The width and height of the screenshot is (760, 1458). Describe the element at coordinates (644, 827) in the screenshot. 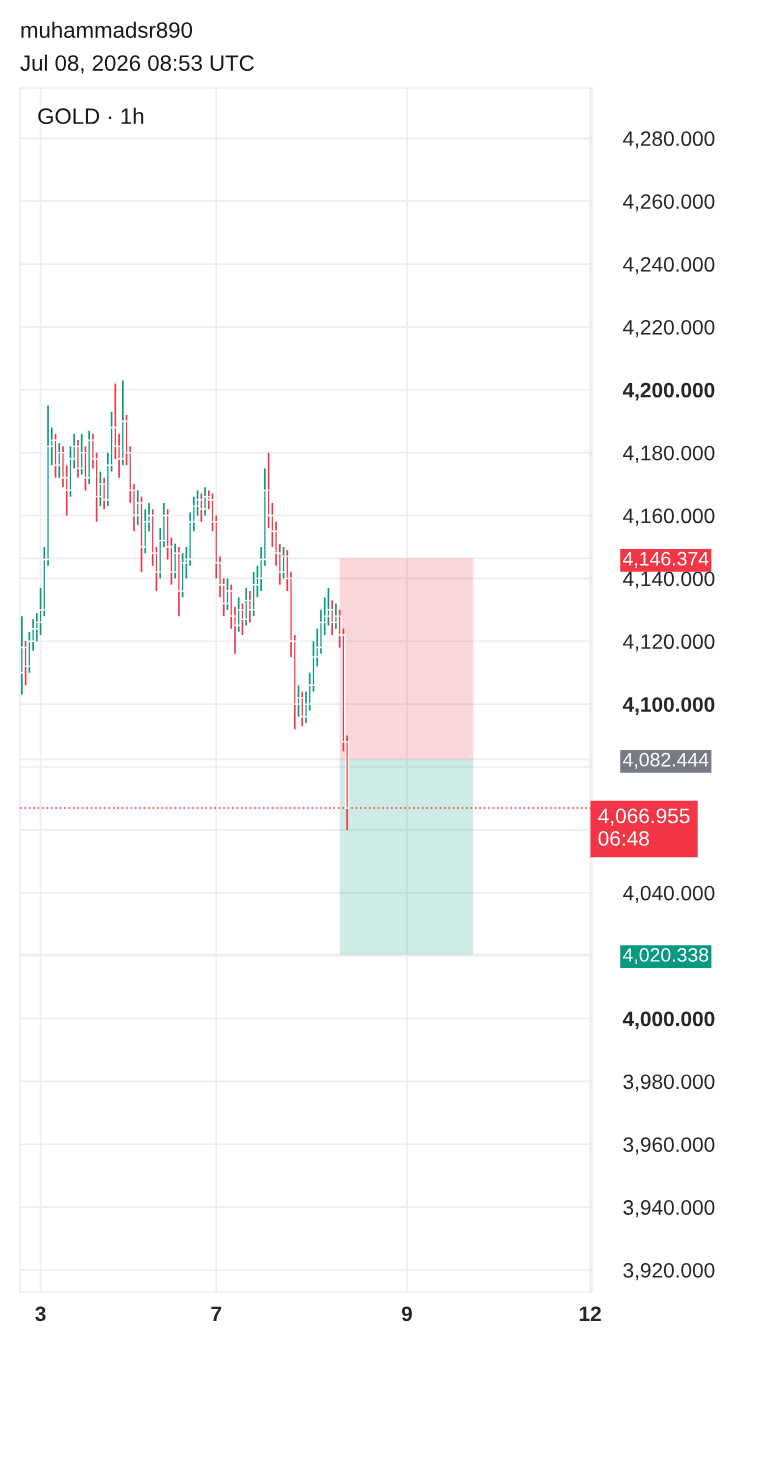

I see `ref-line-label: 4,066.955 06:48` at that location.